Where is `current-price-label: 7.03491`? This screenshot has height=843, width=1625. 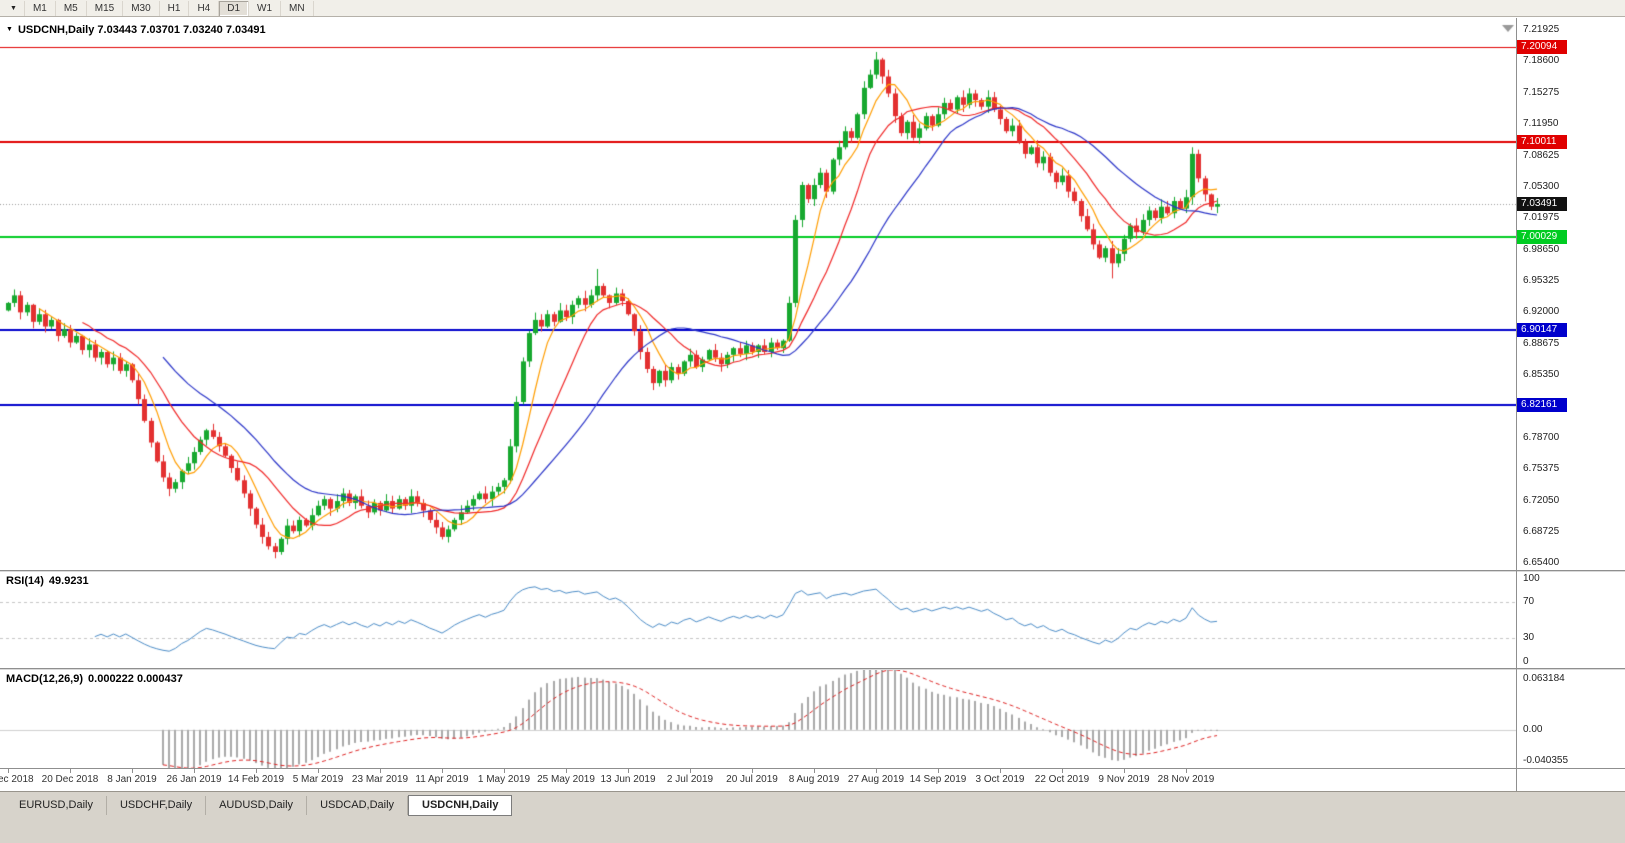
current-price-label: 7.03491 is located at coordinates (1542, 203).